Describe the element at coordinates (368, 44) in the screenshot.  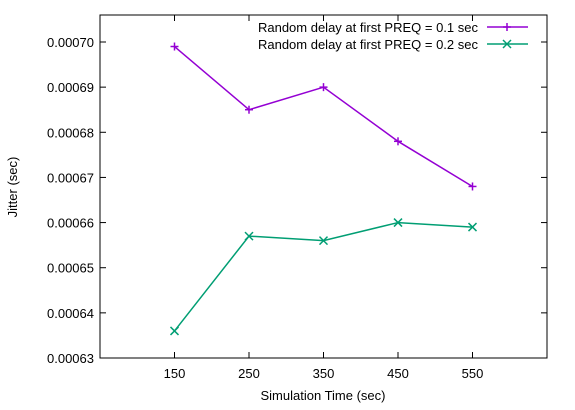
I see `legend-label-series-2: Random delay at first PREQ = 0.2 sec` at that location.